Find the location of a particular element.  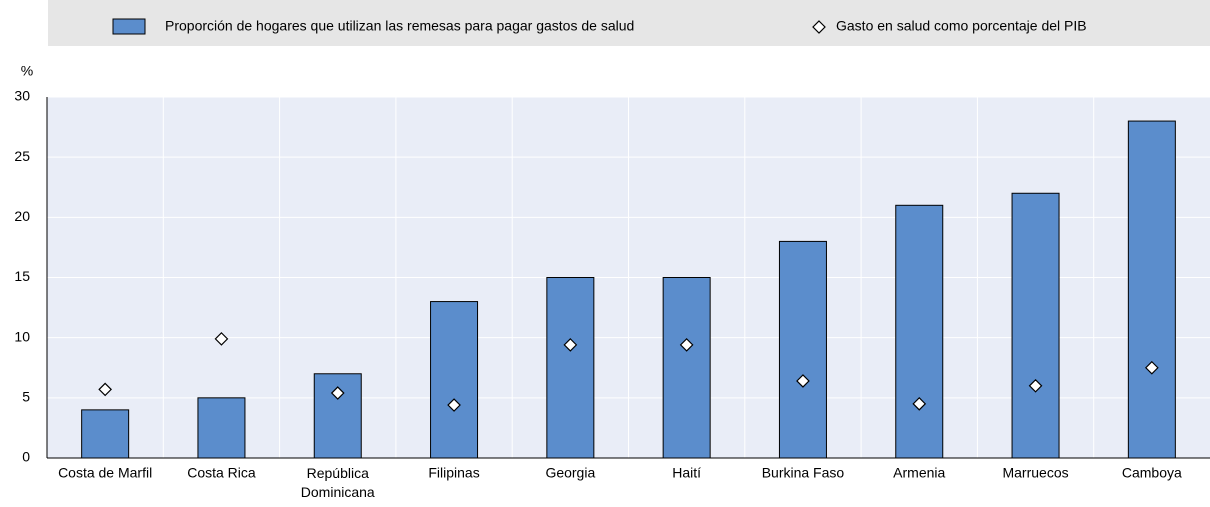

x-tick-label: Haití is located at coordinates (686, 473).